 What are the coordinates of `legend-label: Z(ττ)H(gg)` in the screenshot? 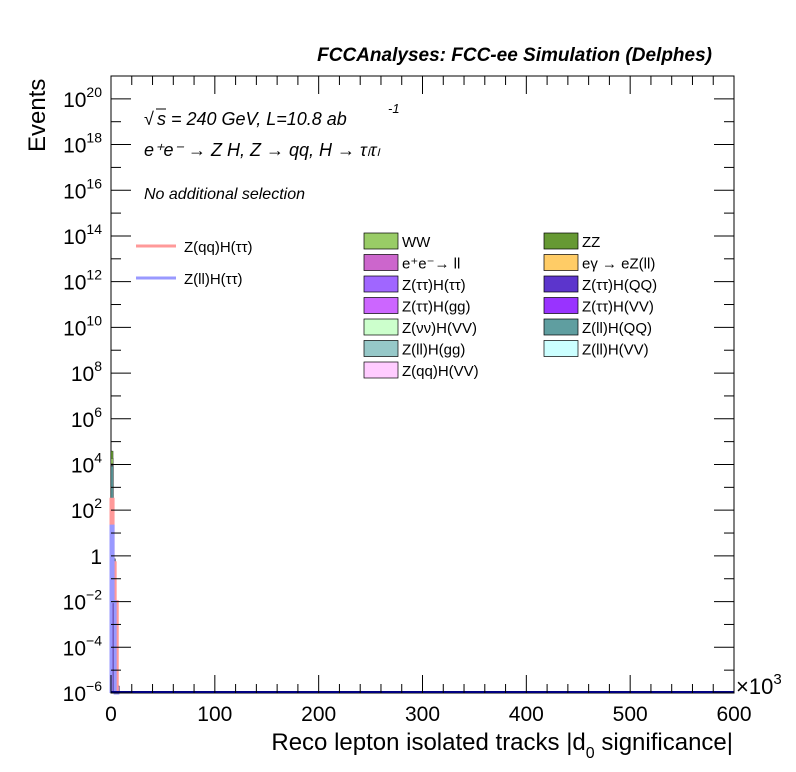 It's located at (436, 307).